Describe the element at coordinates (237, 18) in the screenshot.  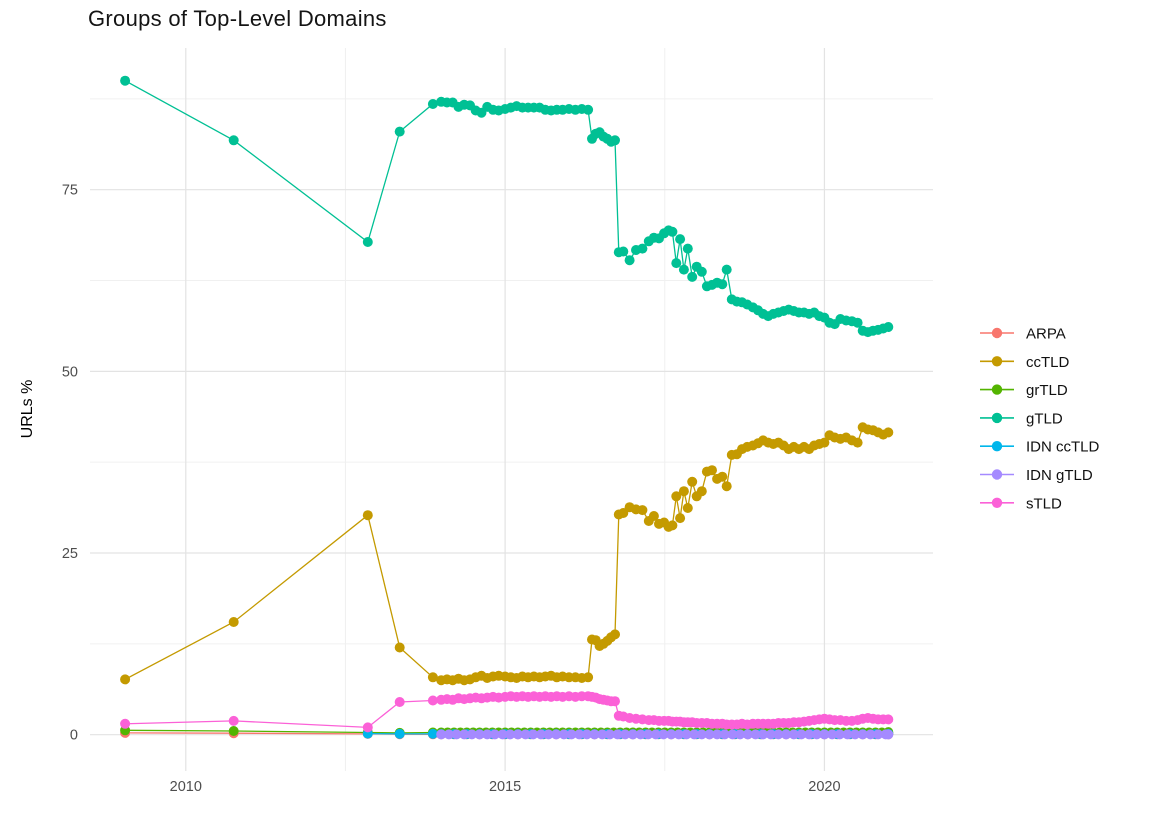
I see `chart-title: Groups of Top-Level Domains` at that location.